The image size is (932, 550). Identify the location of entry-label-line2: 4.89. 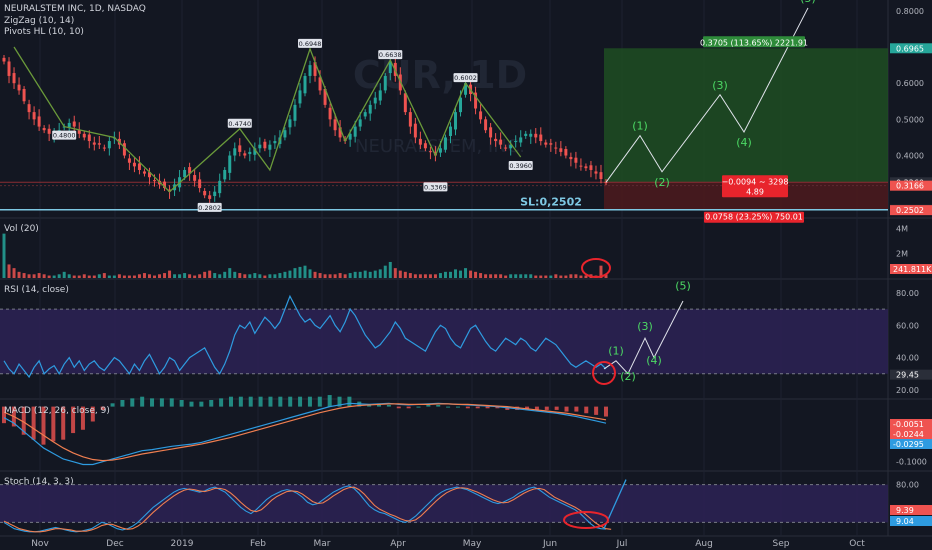
(755, 191).